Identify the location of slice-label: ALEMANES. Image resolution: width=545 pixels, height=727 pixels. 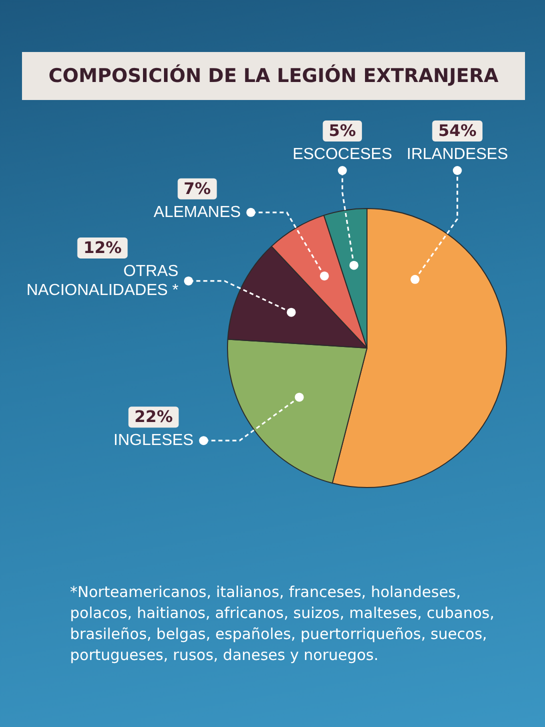
(197, 212).